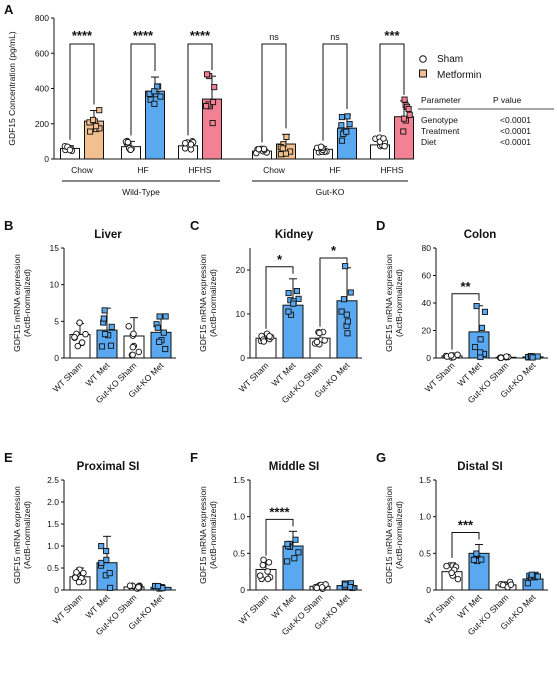 The height and width of the screenshot is (685, 557). I want to click on significance-label-2: ****, so click(200, 35).